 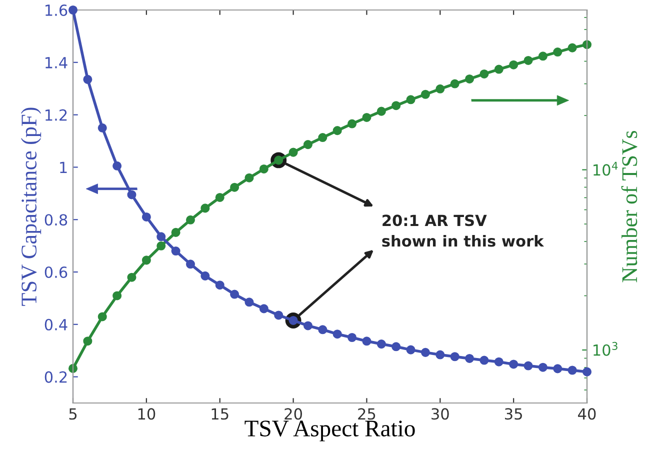 What do you see at coordinates (56, 220) in the screenshot?
I see `y-tick-label: 0.8` at bounding box center [56, 220].